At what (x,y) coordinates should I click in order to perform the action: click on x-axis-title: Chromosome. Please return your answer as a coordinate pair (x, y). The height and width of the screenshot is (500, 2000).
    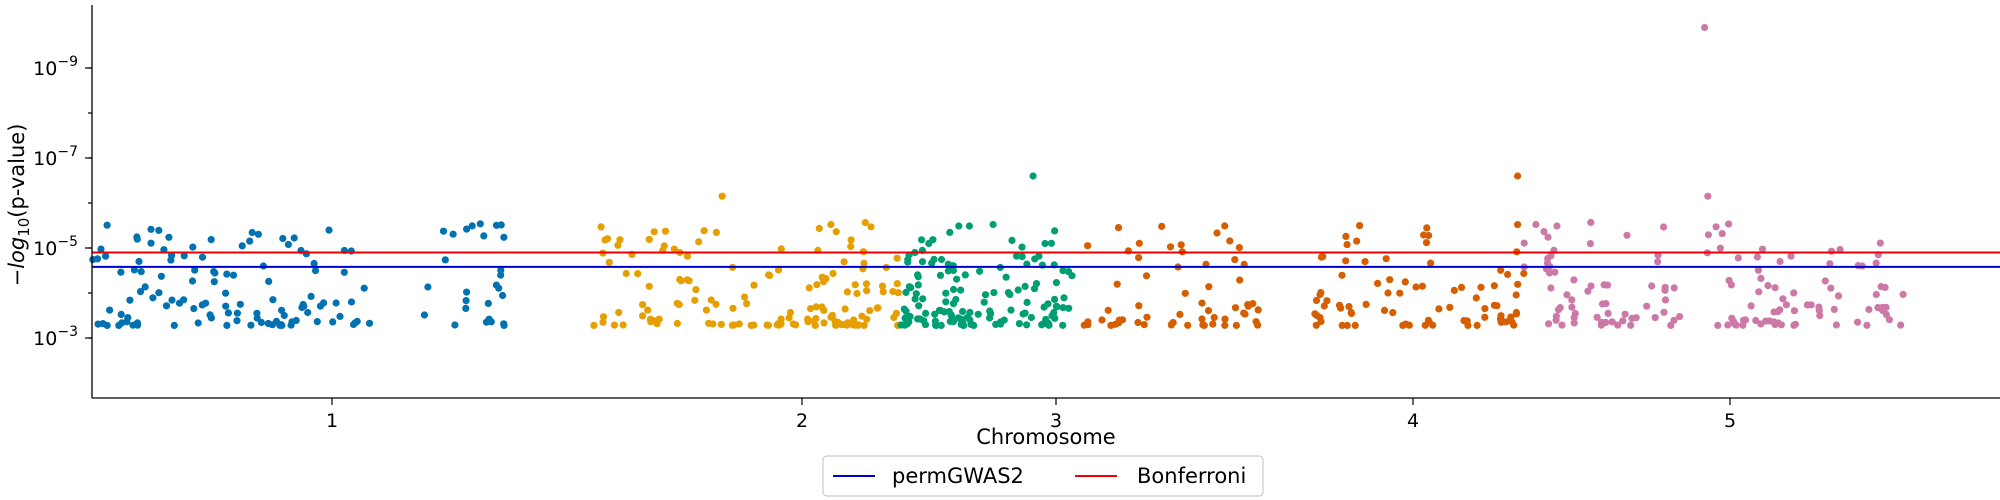
    Looking at the image, I should click on (1045, 437).